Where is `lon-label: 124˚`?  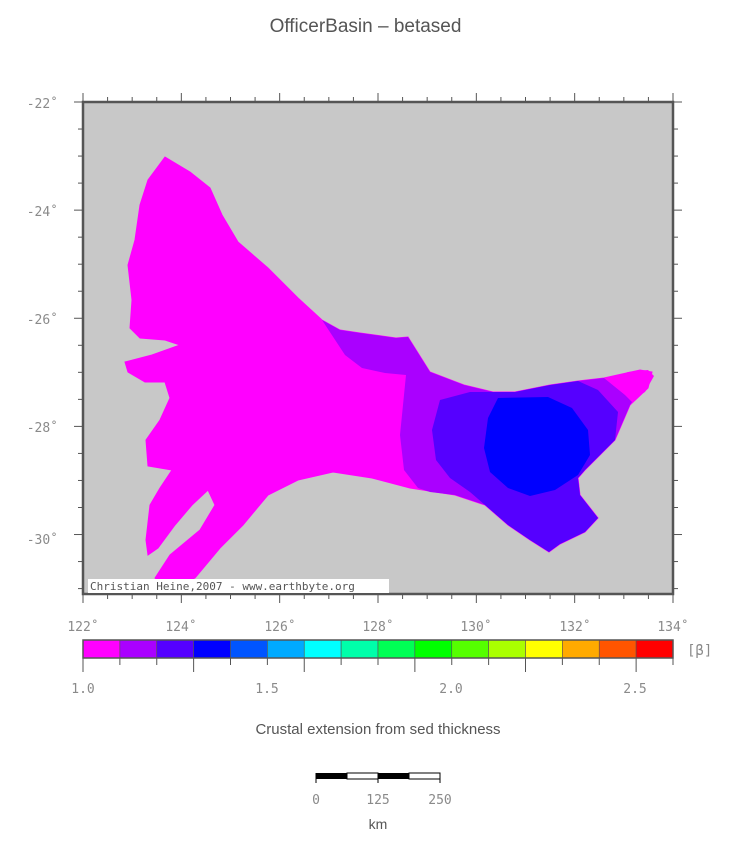 lon-label: 124˚ is located at coordinates (180, 627).